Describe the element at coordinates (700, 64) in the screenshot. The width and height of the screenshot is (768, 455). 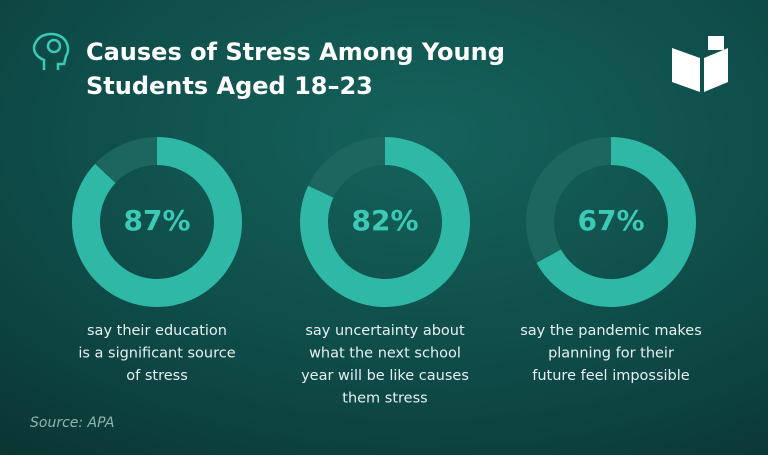
I see `logo` at that location.